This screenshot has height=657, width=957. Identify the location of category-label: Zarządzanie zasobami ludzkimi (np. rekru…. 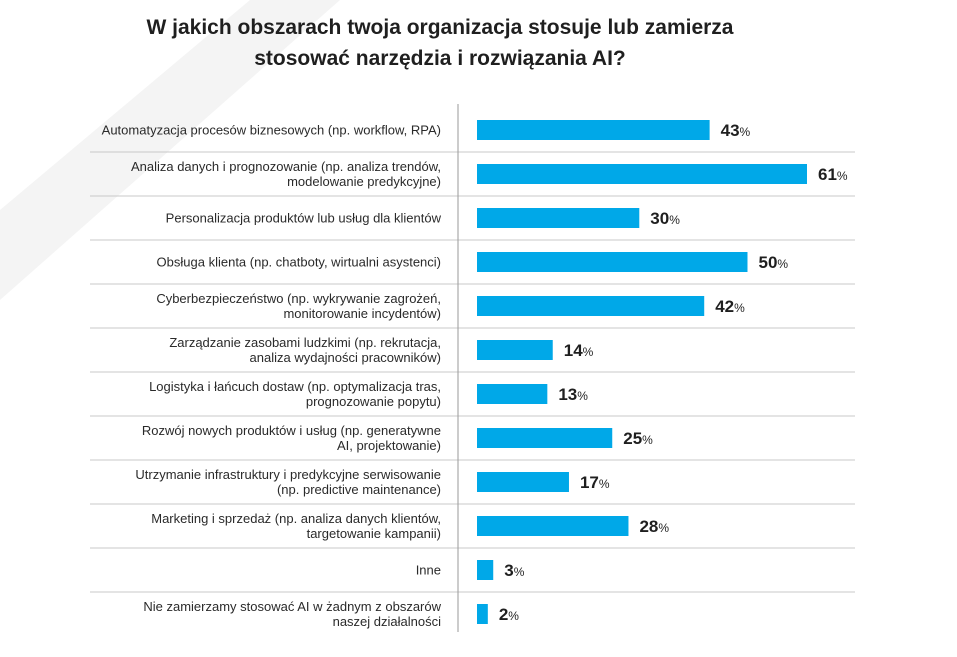
(305, 350).